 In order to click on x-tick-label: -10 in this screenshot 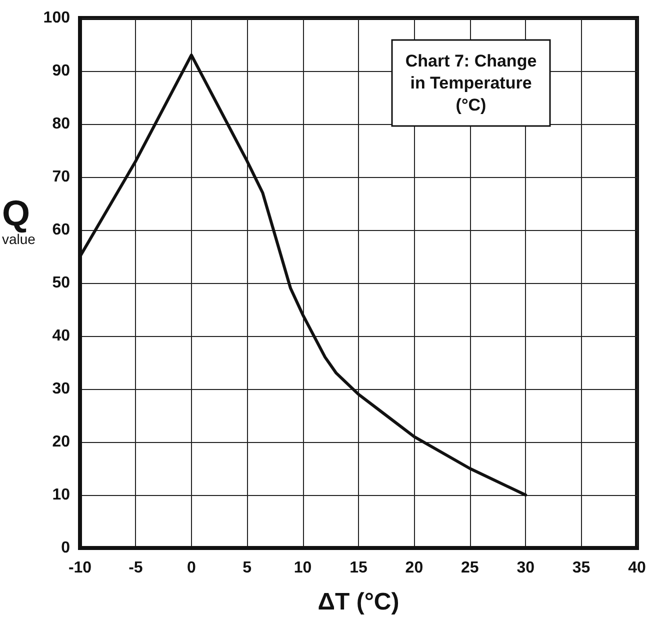, I will do `click(80, 568)`.